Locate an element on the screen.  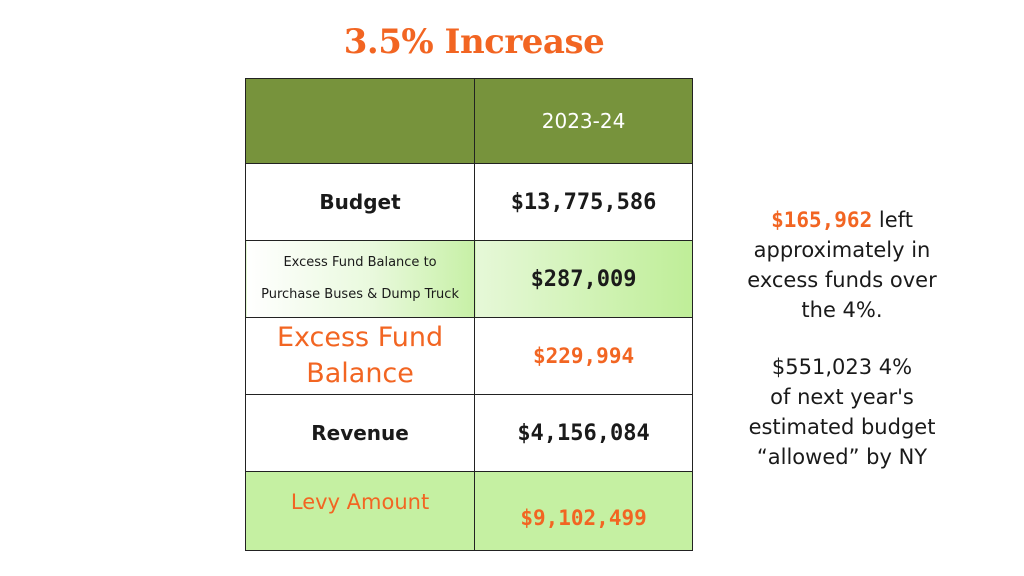
budget-value: $13,775,586 is located at coordinates (583, 202).